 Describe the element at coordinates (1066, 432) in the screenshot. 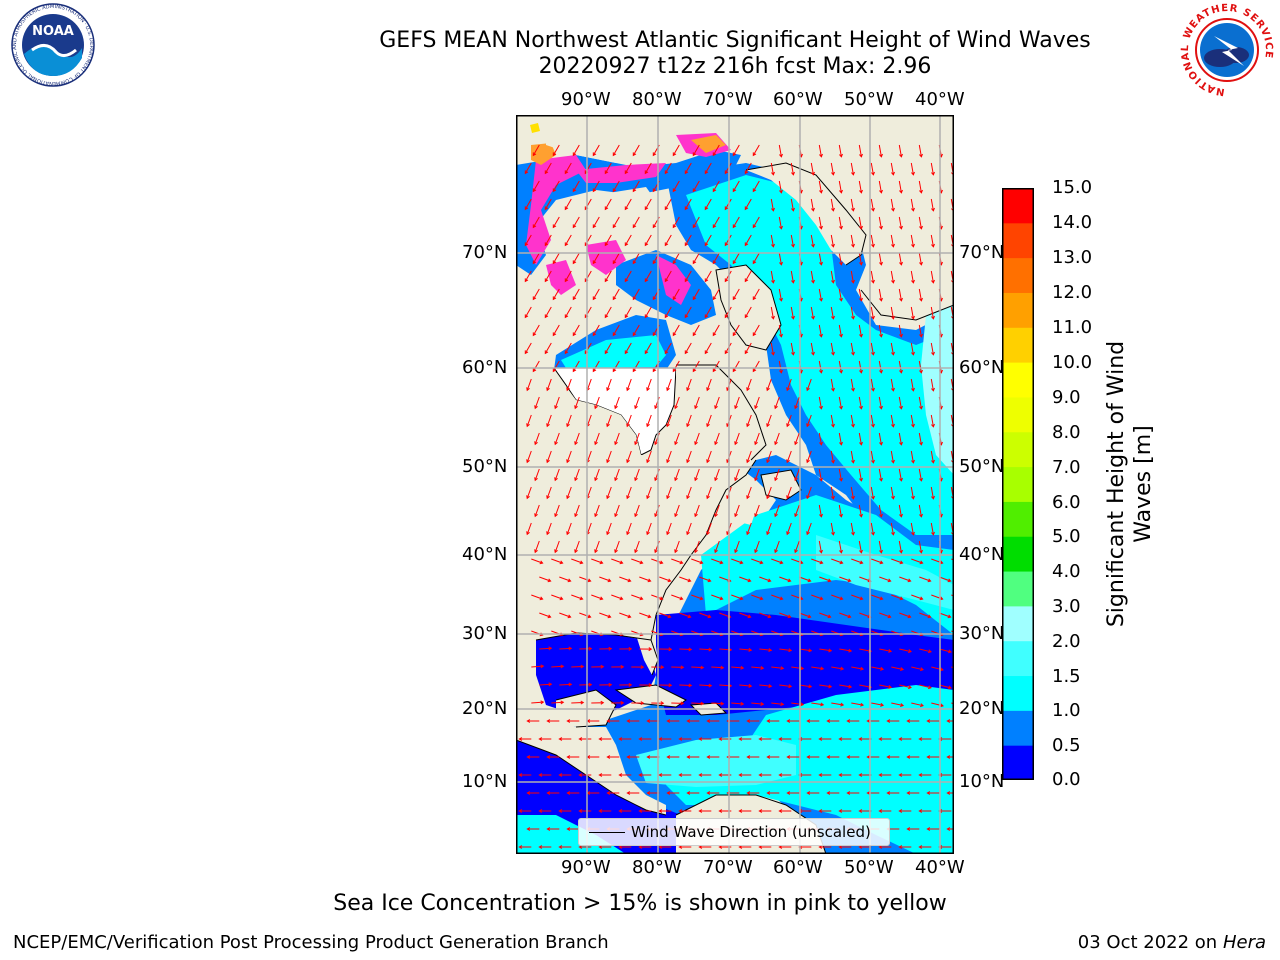

I see `cb-tick-8: 8.0` at that location.